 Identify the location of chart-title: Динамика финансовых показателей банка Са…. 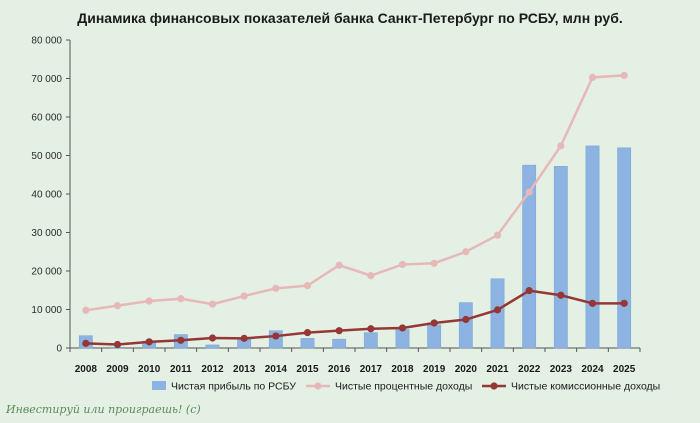
(350, 18).